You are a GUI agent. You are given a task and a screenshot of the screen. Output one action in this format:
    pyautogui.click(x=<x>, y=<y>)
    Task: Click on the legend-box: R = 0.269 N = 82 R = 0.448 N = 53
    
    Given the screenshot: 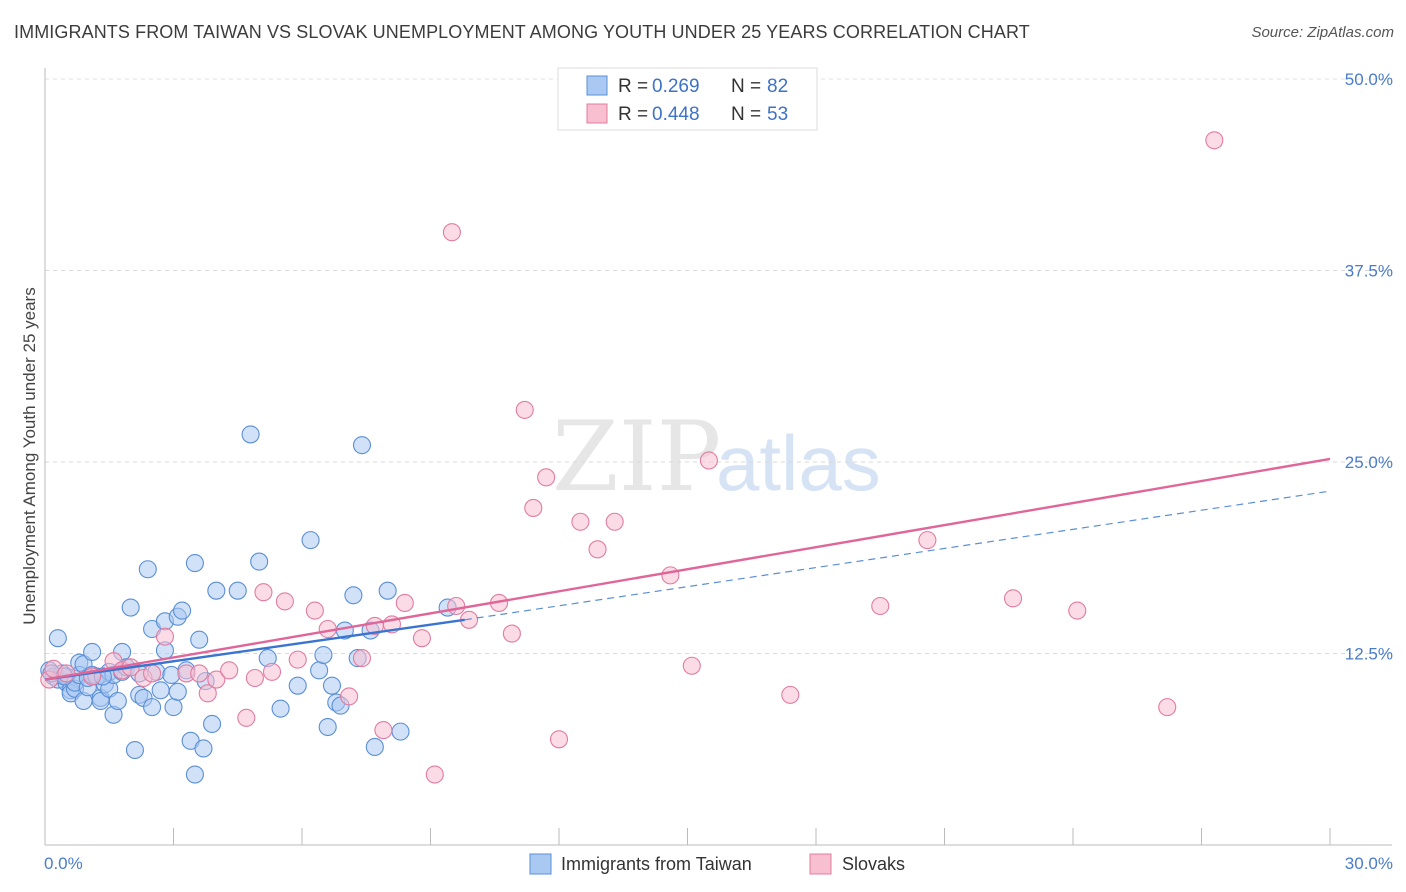 What is the action you would take?
    pyautogui.click(x=687, y=99)
    